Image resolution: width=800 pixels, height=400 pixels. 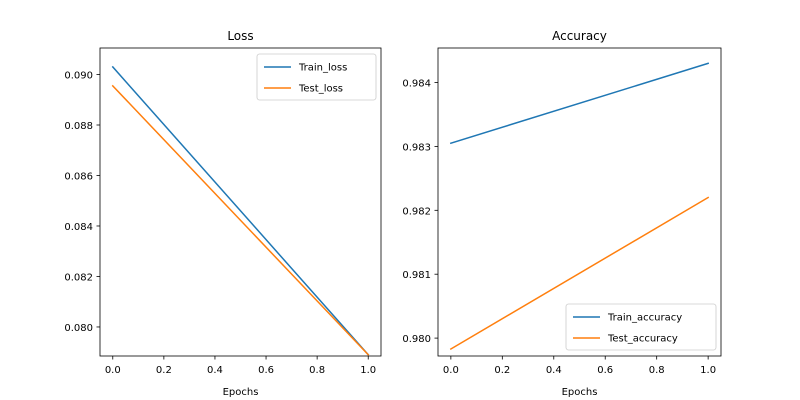 What do you see at coordinates (78, 277) in the screenshot?
I see `loss-y-tick-label: 0.082` at bounding box center [78, 277].